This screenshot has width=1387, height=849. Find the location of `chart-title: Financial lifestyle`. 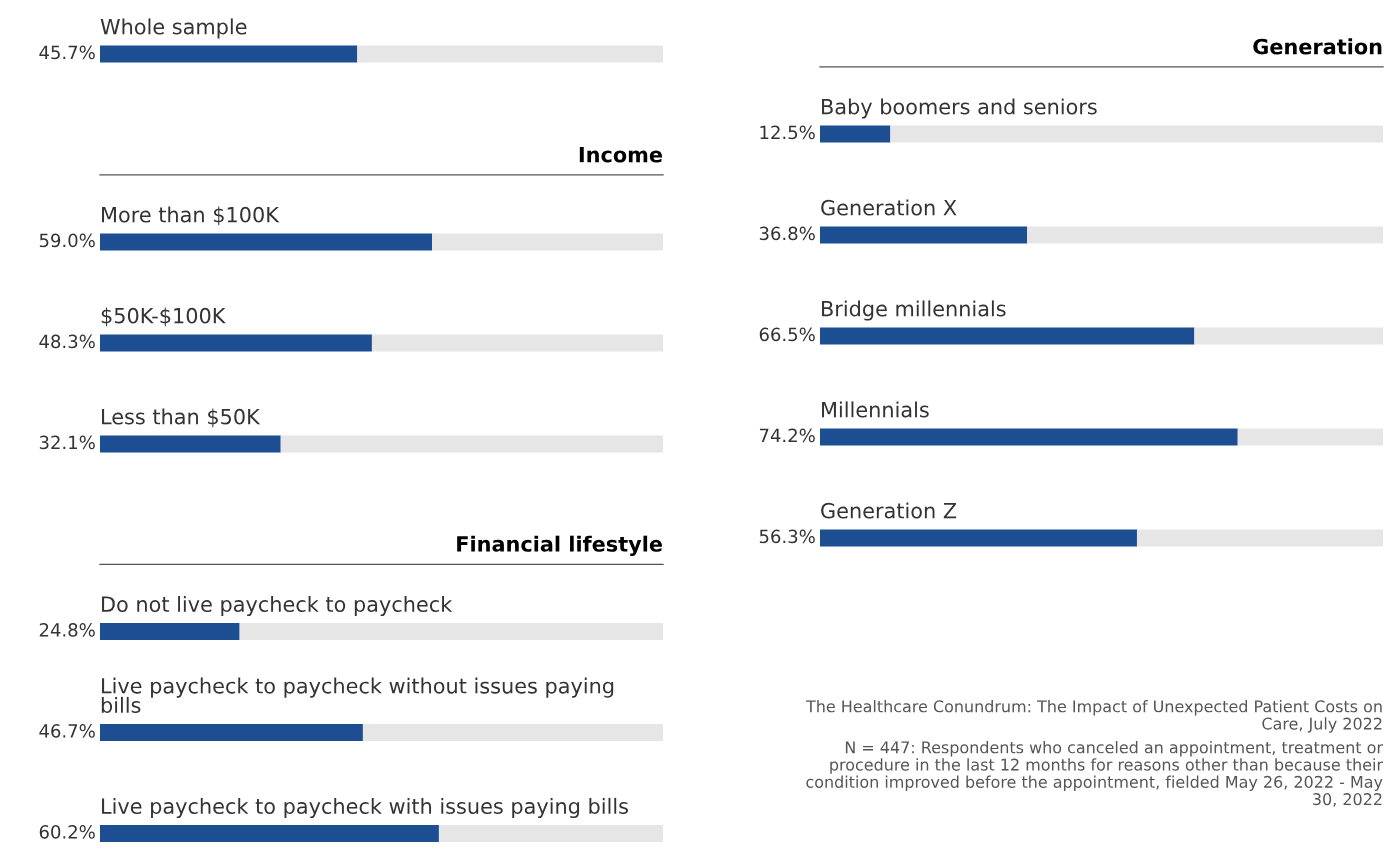

chart-title: Financial lifestyle is located at coordinates (559, 545).